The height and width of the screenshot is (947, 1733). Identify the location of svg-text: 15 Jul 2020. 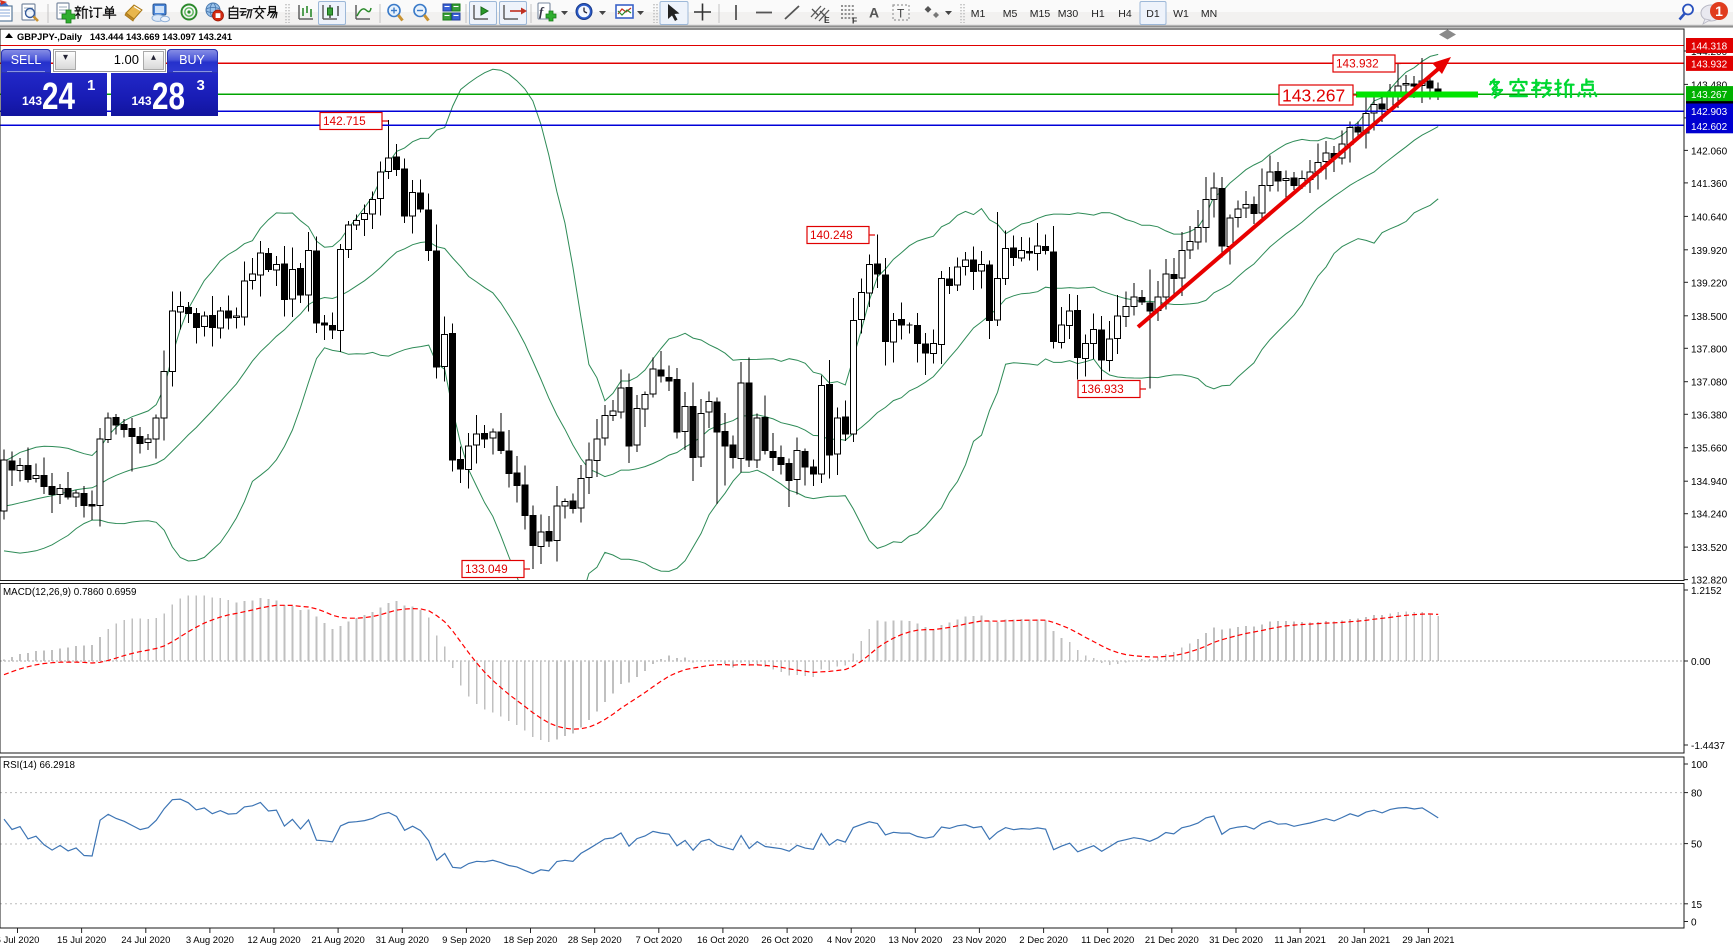
(81, 940).